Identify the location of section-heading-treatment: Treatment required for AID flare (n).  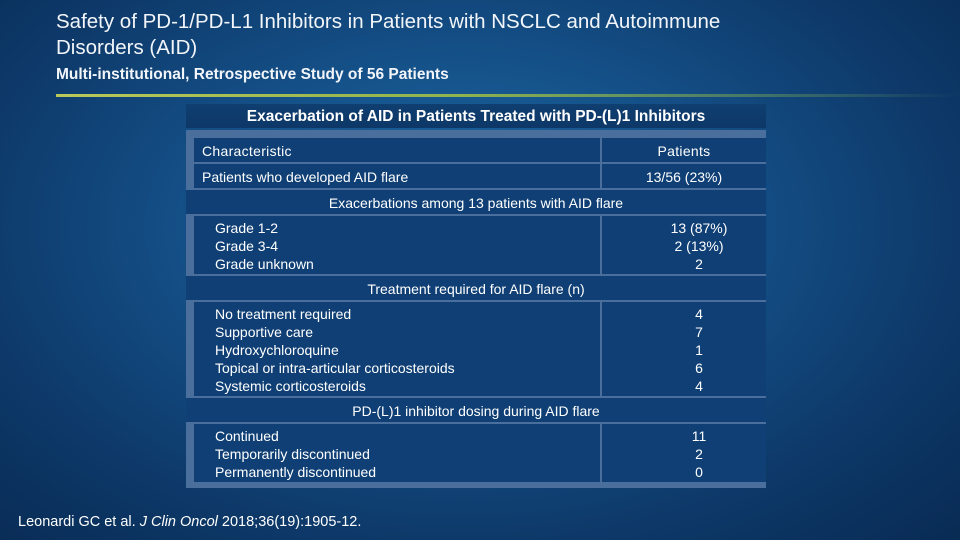
(476, 288).